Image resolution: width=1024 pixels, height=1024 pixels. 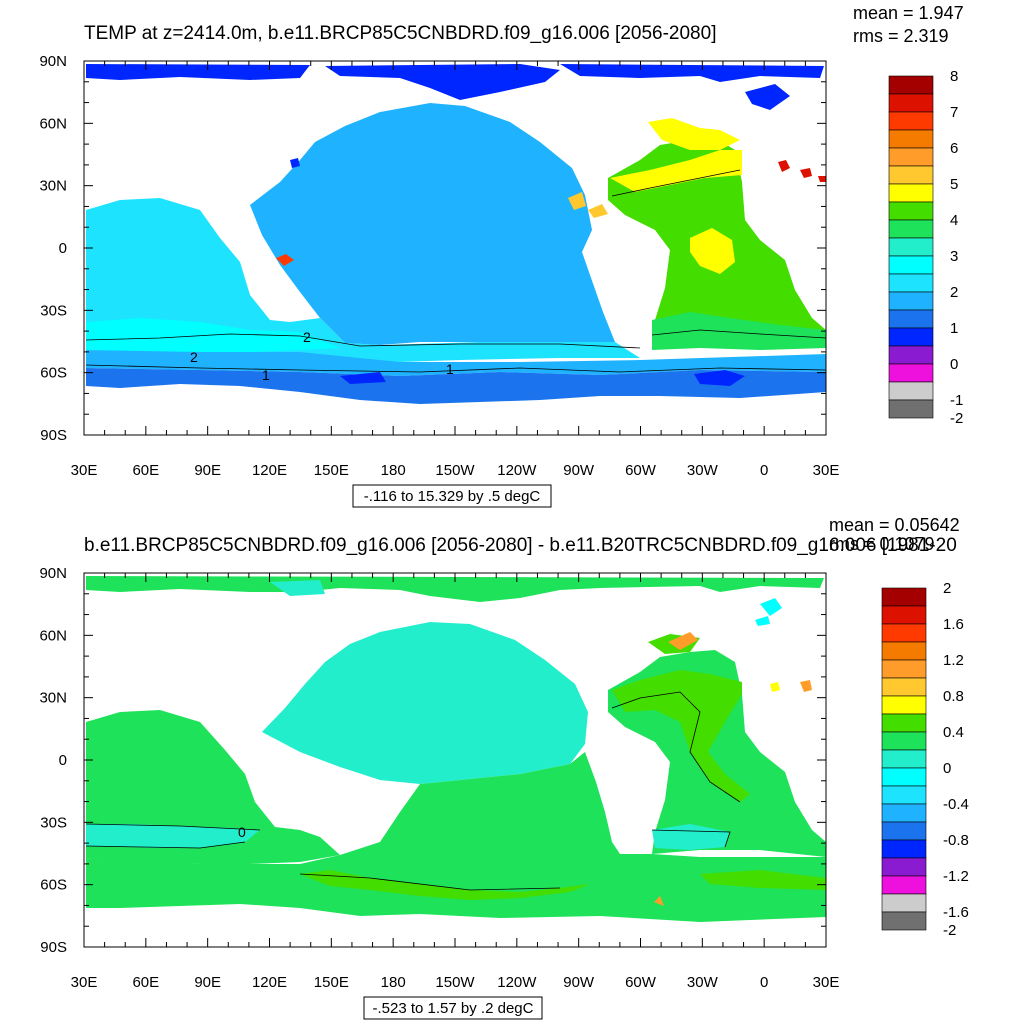 I want to click on colorbar-label: -1.6, so click(x=956, y=912).